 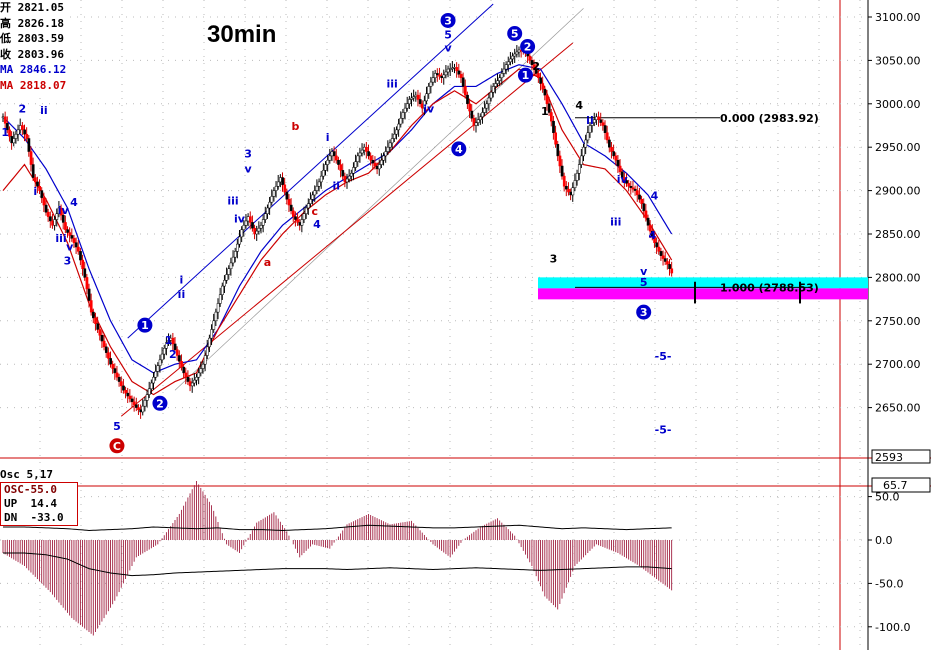 What do you see at coordinates (39, 518) in the screenshot?
I see `osc-dn: DN -33.0` at bounding box center [39, 518].